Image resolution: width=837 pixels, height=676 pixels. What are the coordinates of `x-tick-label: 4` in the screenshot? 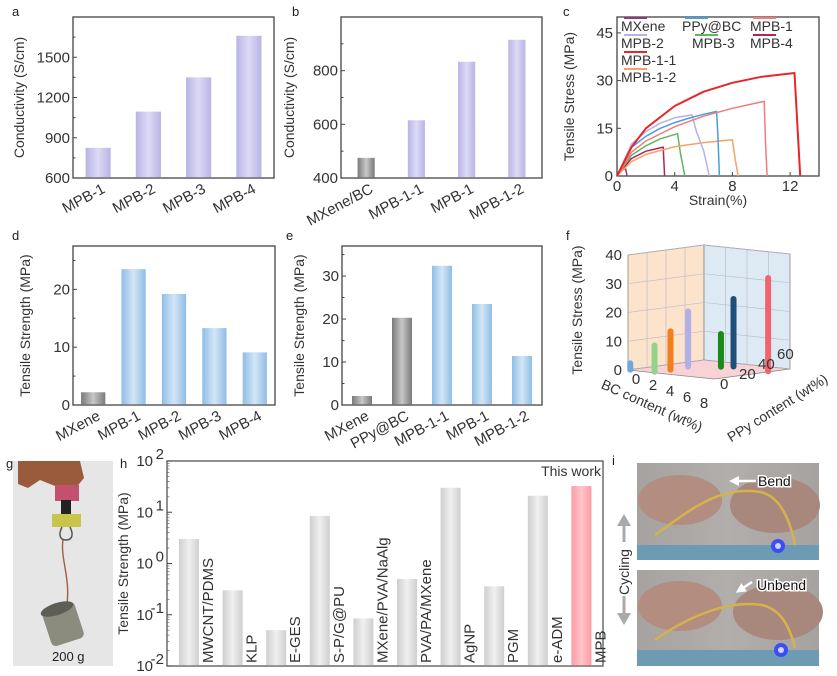 It's located at (670, 391).